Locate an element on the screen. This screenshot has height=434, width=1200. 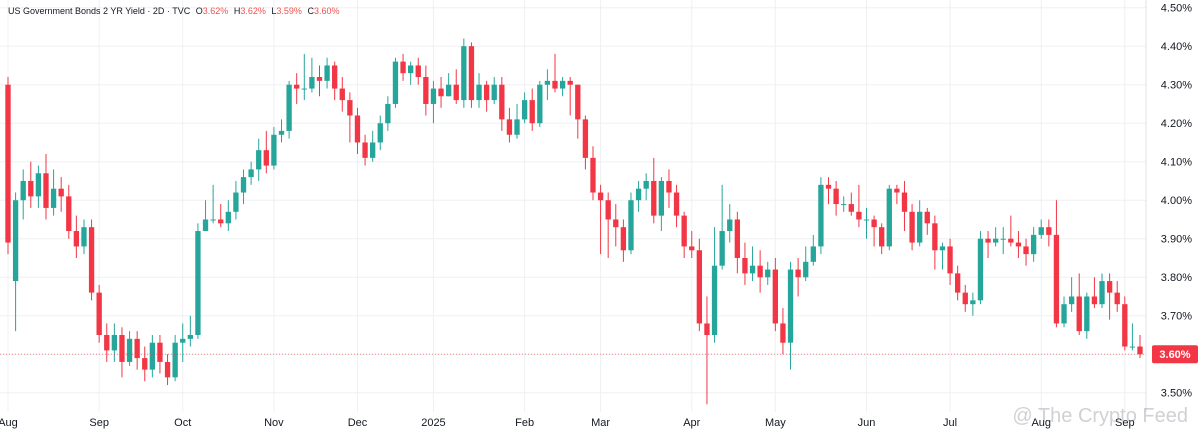
open-value: 3.62% is located at coordinates (215, 11).